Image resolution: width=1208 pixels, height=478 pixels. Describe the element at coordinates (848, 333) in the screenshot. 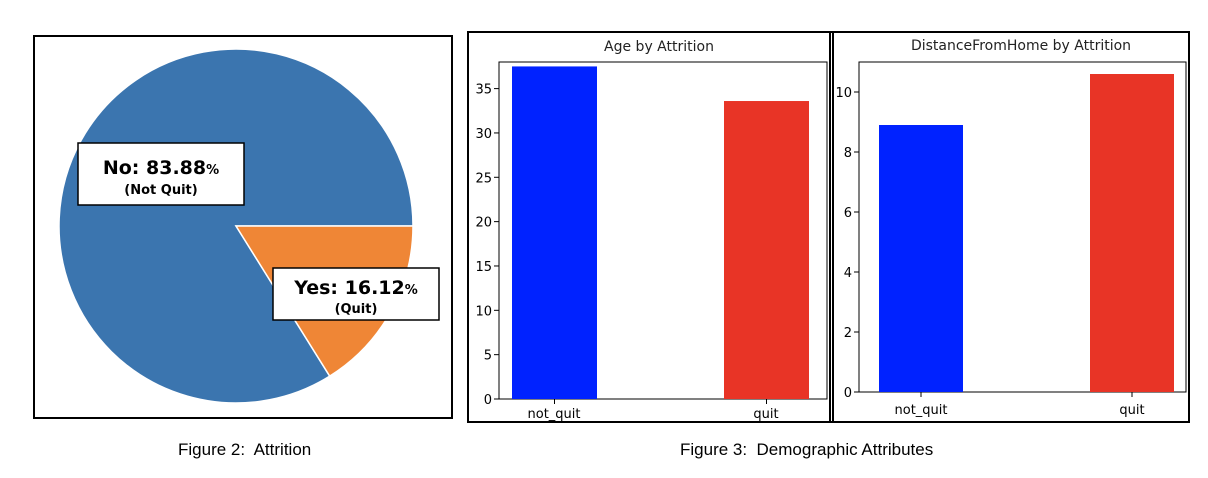

I see `distance-ytick-label-1: 2` at that location.